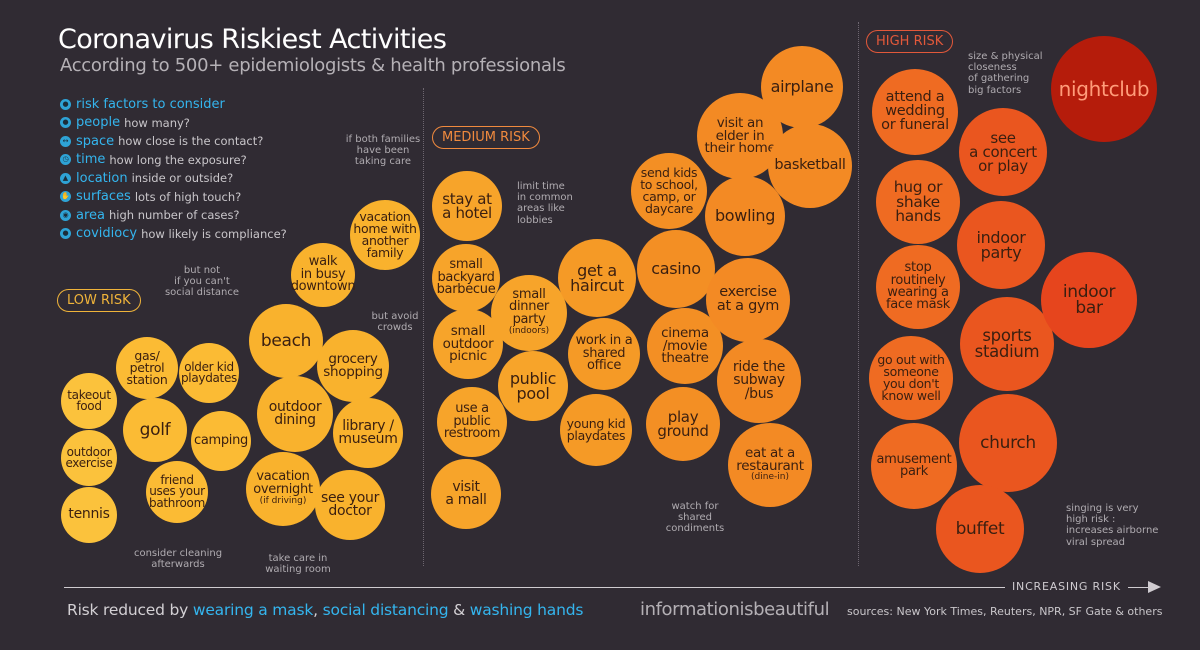 Image resolution: width=1200 pixels, height=650 pixels. What do you see at coordinates (529, 331) in the screenshot?
I see `bubble-sublabel: (indoors)` at bounding box center [529, 331].